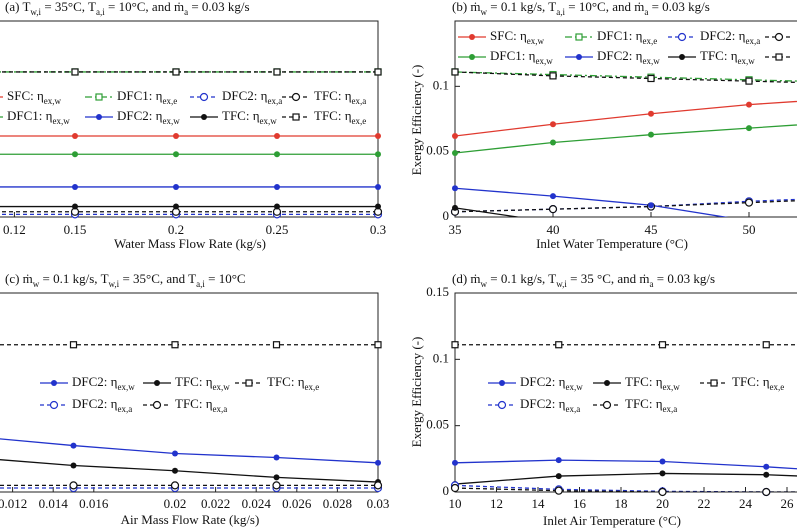  I want to click on x-tick-label: 20, so click(662, 503).